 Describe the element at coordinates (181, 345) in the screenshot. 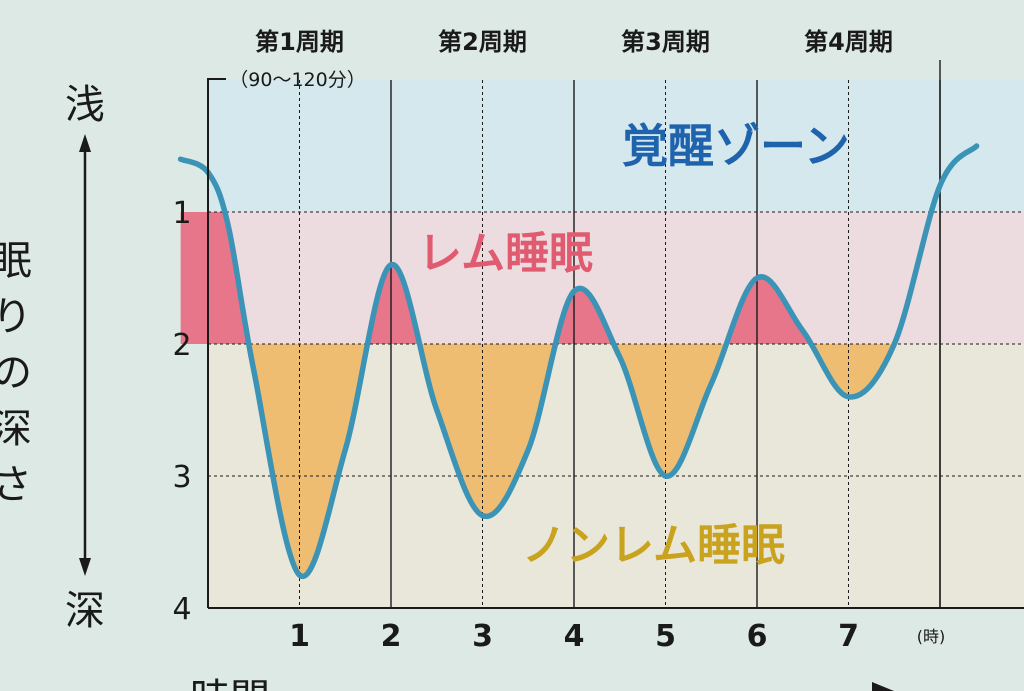

I see `y-tick-label: 2` at that location.